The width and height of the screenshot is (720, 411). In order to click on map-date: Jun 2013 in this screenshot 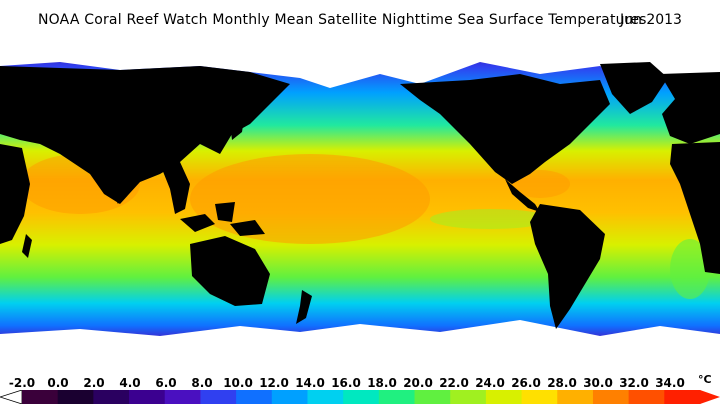, I will do `click(651, 20)`.